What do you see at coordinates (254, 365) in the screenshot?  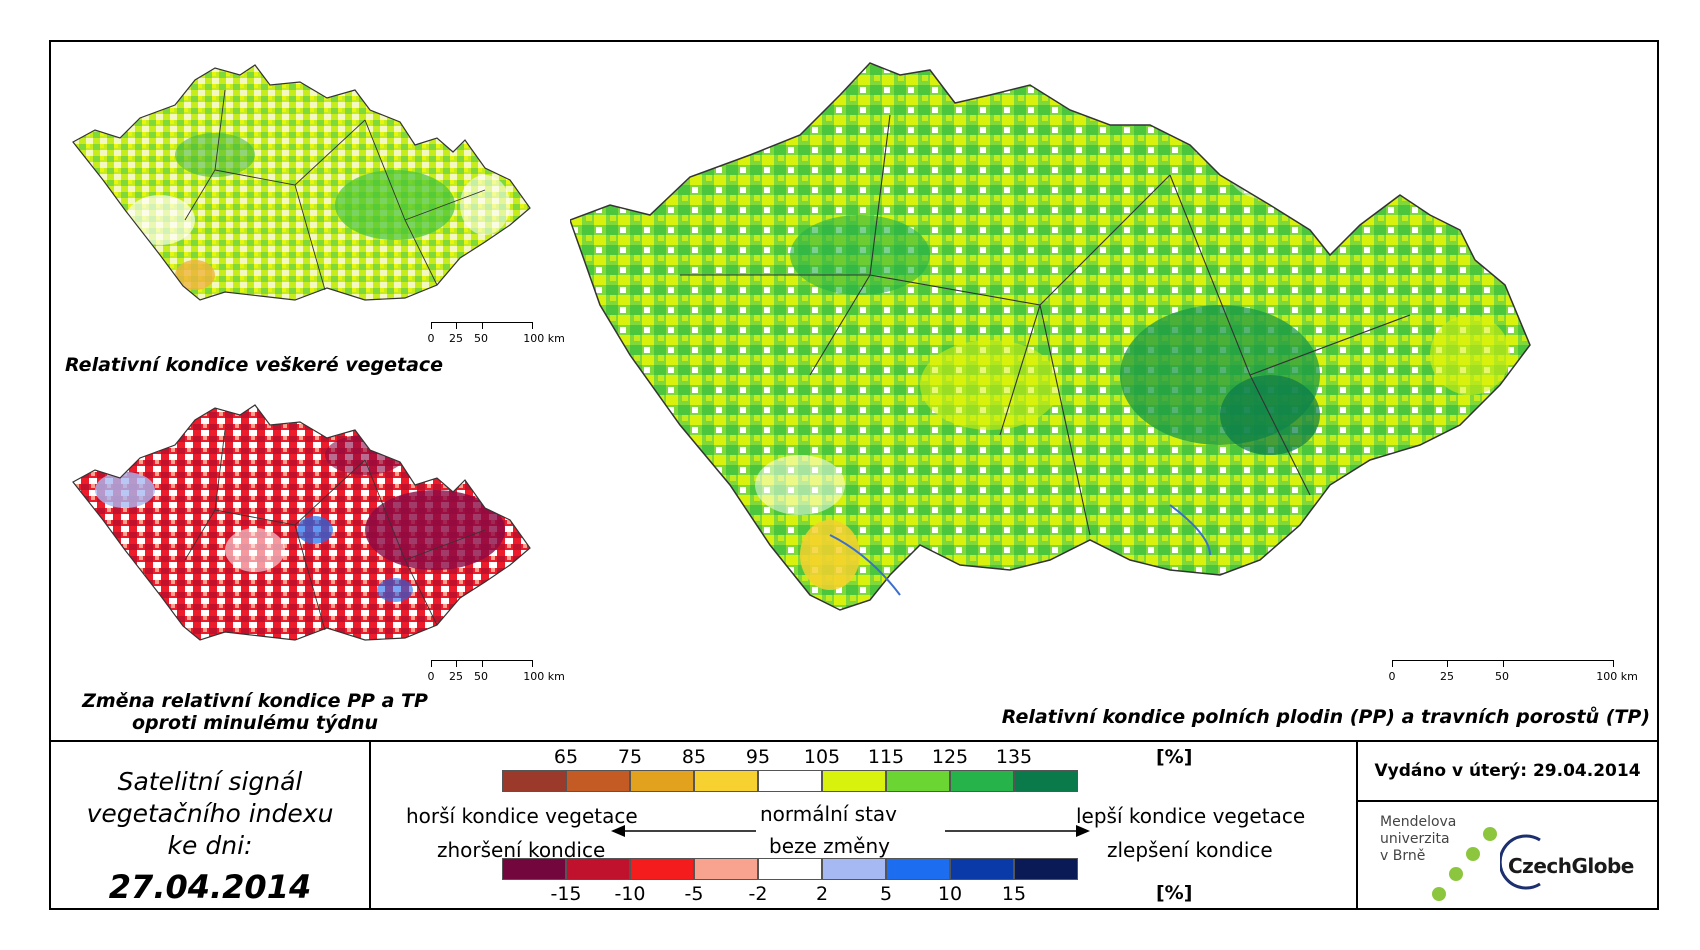 I see `caption-overall: Relativní kondice veškeré vegetace` at bounding box center [254, 365].